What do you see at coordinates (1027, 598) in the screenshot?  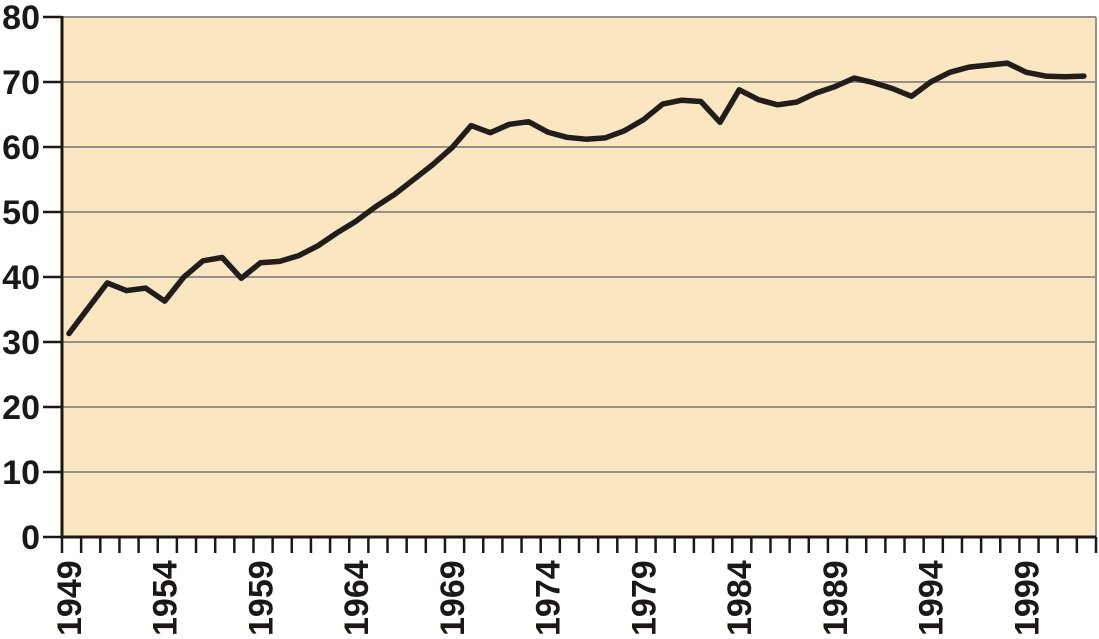 I see `x-axis-label: 1999` at bounding box center [1027, 598].